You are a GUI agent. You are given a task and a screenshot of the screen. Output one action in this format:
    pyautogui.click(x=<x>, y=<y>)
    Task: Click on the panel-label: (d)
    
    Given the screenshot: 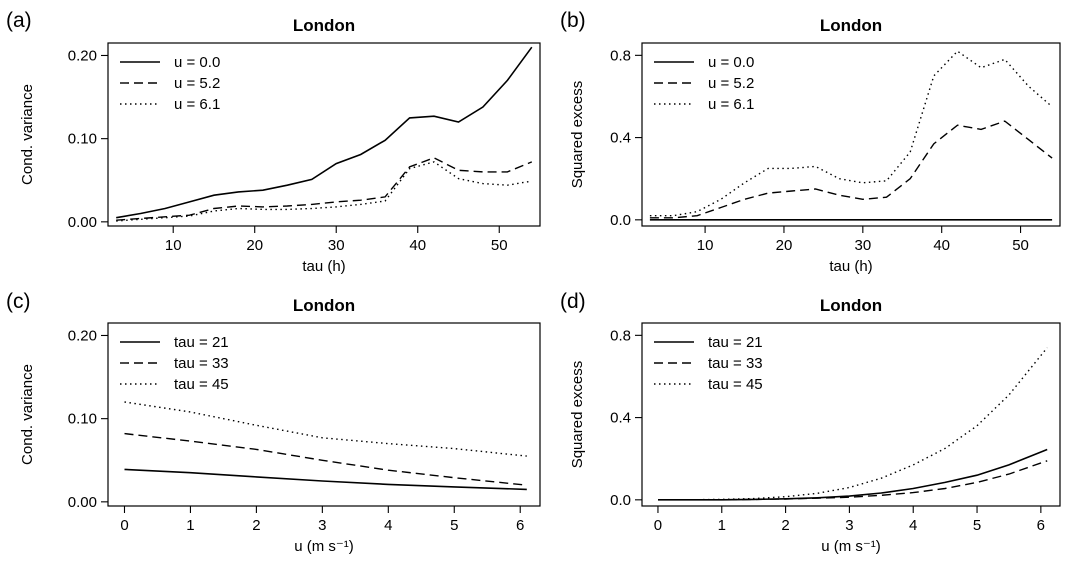 What is the action you would take?
    pyautogui.click(x=573, y=301)
    